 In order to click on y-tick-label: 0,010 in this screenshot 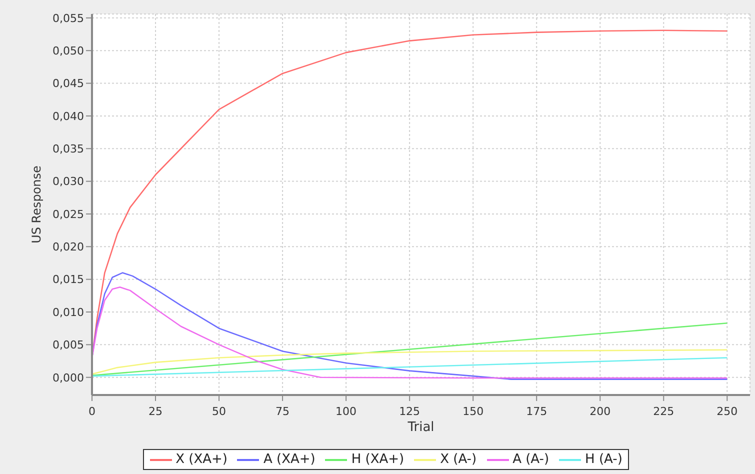, I will do `click(68, 312)`.